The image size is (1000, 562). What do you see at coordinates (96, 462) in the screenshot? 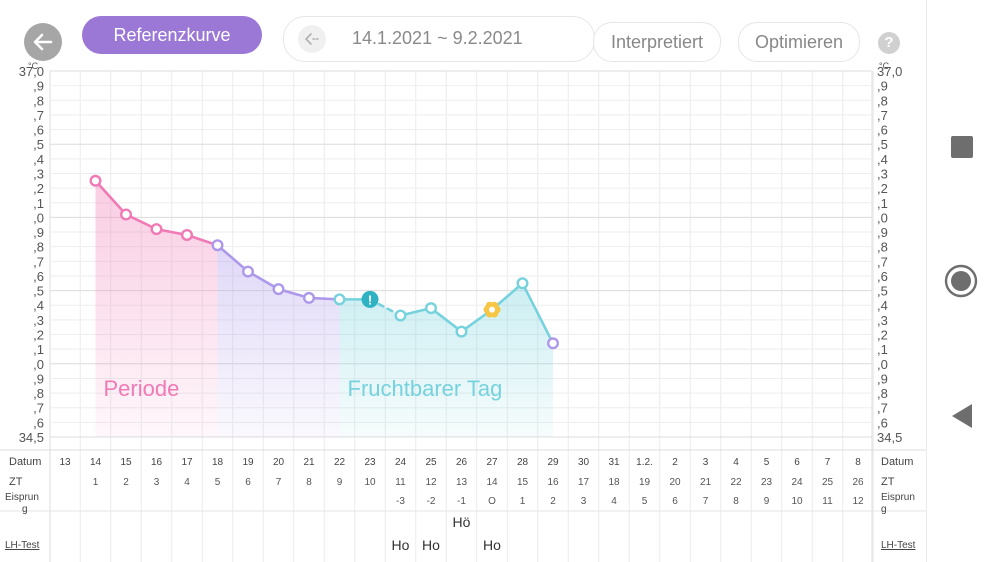
I see `date-tick-label: 14` at bounding box center [96, 462].